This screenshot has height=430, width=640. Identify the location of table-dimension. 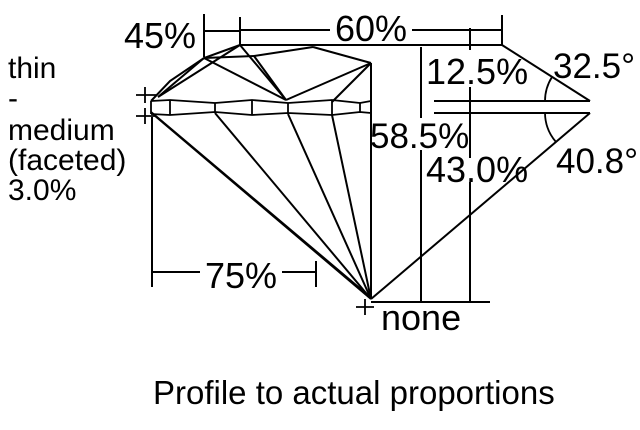
(371, 30).